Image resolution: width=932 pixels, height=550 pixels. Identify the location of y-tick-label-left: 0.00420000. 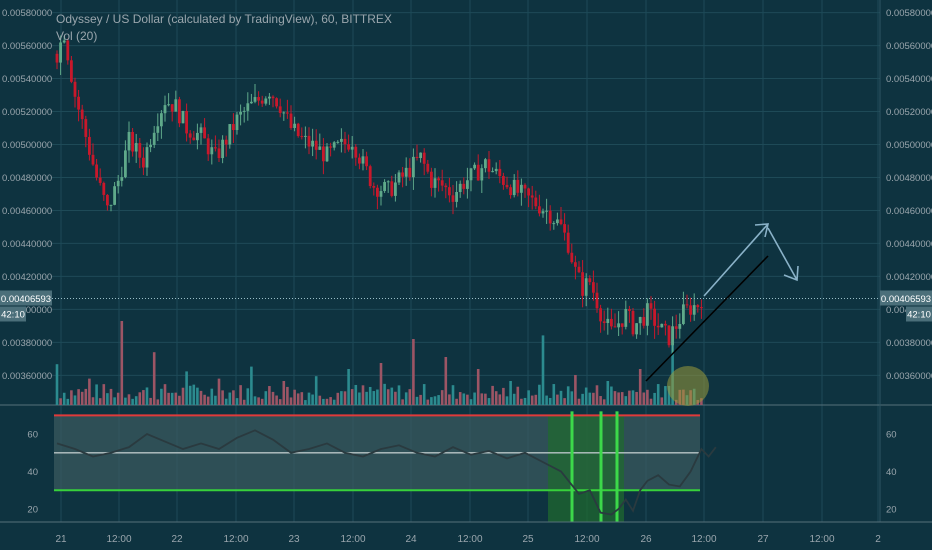
(27, 277).